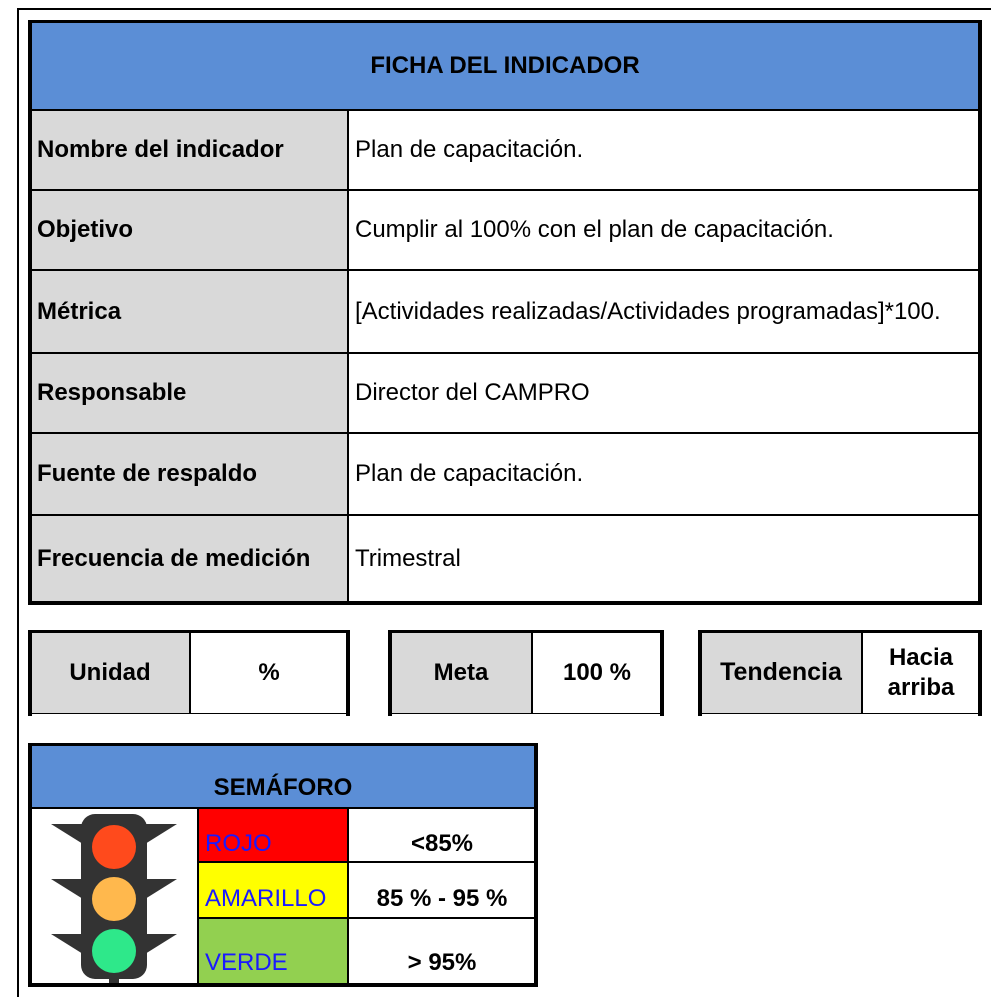  What do you see at coordinates (269, 673) in the screenshot?
I see `box-value: %` at bounding box center [269, 673].